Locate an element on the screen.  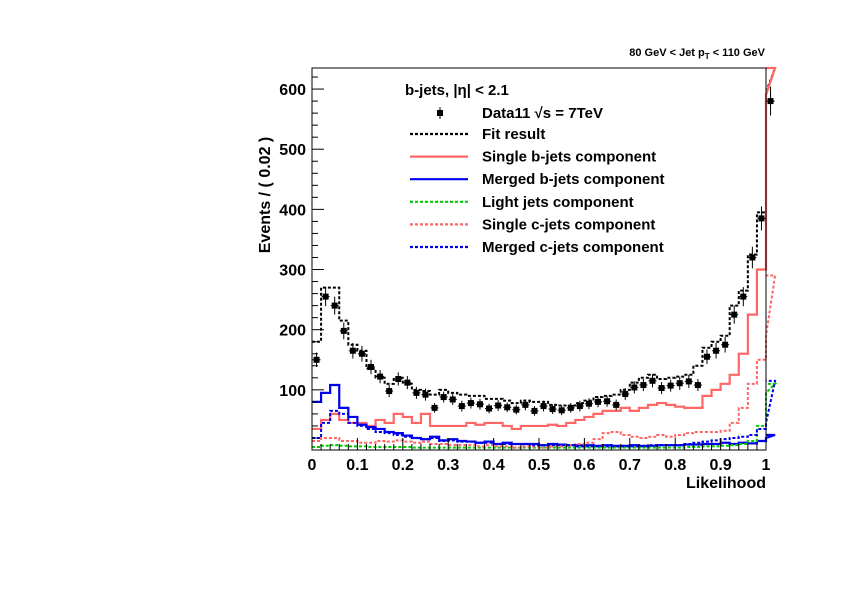
y-tick-label: 400 is located at coordinates (292, 210).